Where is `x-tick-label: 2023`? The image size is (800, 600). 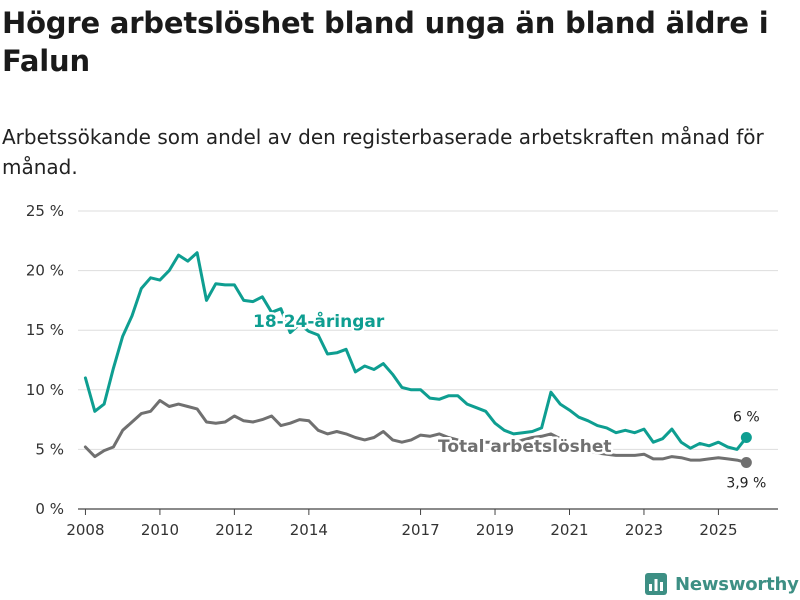 x-tick-label: 2023 is located at coordinates (644, 530).